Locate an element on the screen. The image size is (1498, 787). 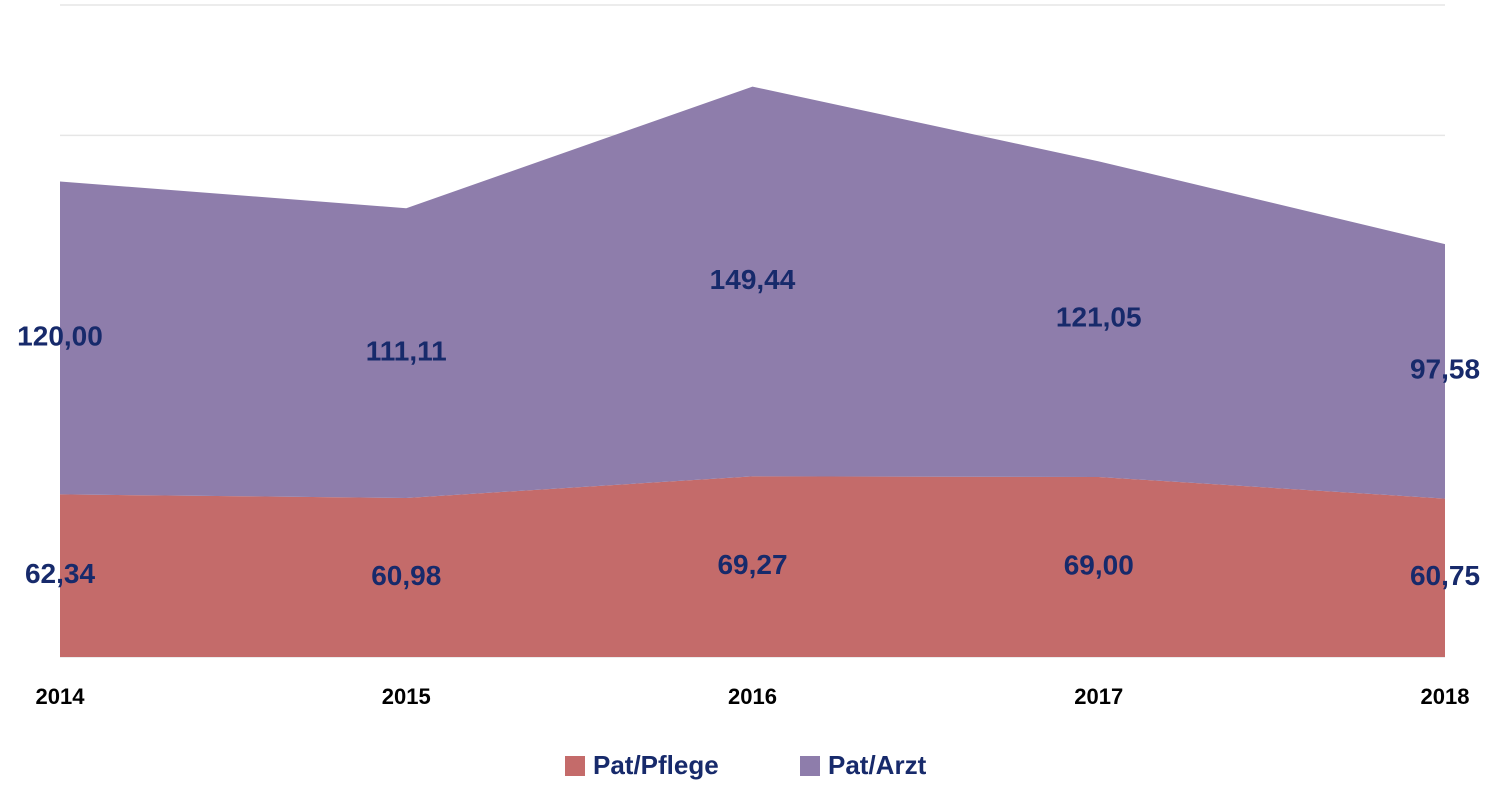
x-tick-label: 2017 is located at coordinates (1098, 696).